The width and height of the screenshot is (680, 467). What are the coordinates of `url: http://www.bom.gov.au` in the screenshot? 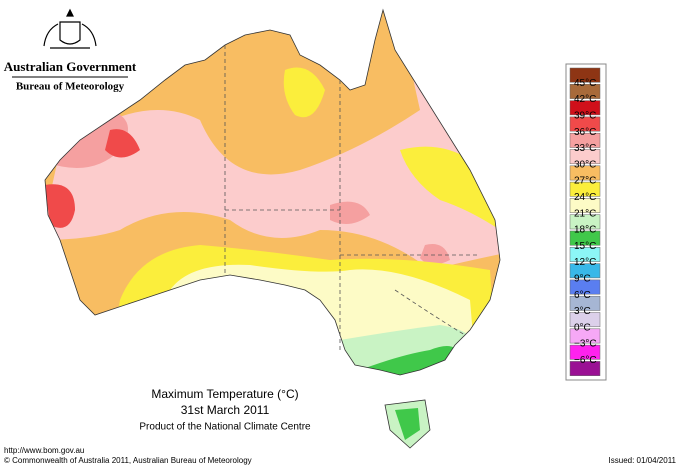 It's located at (44, 450).